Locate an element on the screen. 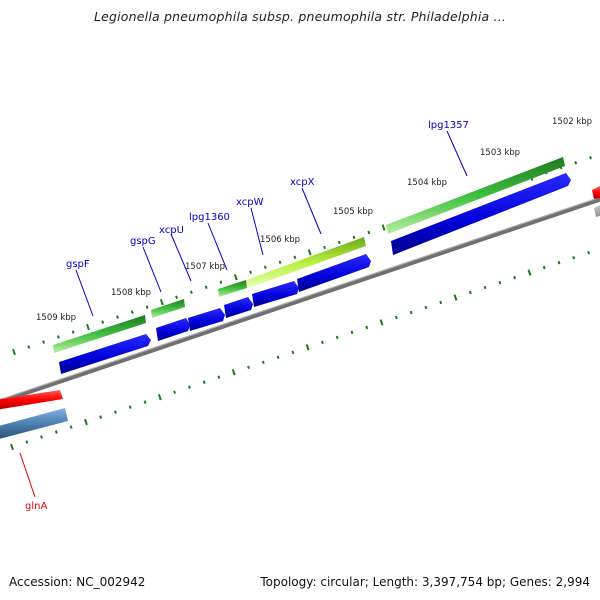 This screenshot has width=600, height=600. leader-gspG is located at coordinates (152, 269).